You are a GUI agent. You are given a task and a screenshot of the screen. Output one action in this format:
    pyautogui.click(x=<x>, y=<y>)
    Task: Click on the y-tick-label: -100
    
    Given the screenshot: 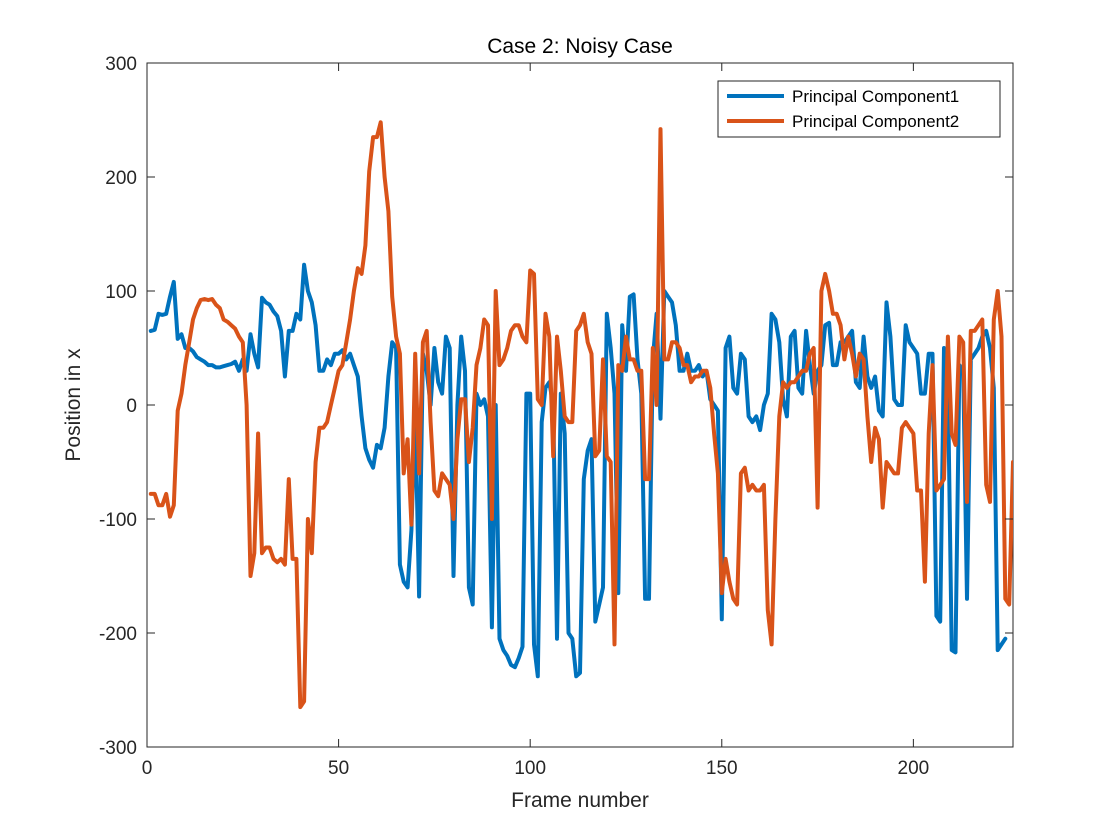 What is the action you would take?
    pyautogui.click(x=118, y=520)
    